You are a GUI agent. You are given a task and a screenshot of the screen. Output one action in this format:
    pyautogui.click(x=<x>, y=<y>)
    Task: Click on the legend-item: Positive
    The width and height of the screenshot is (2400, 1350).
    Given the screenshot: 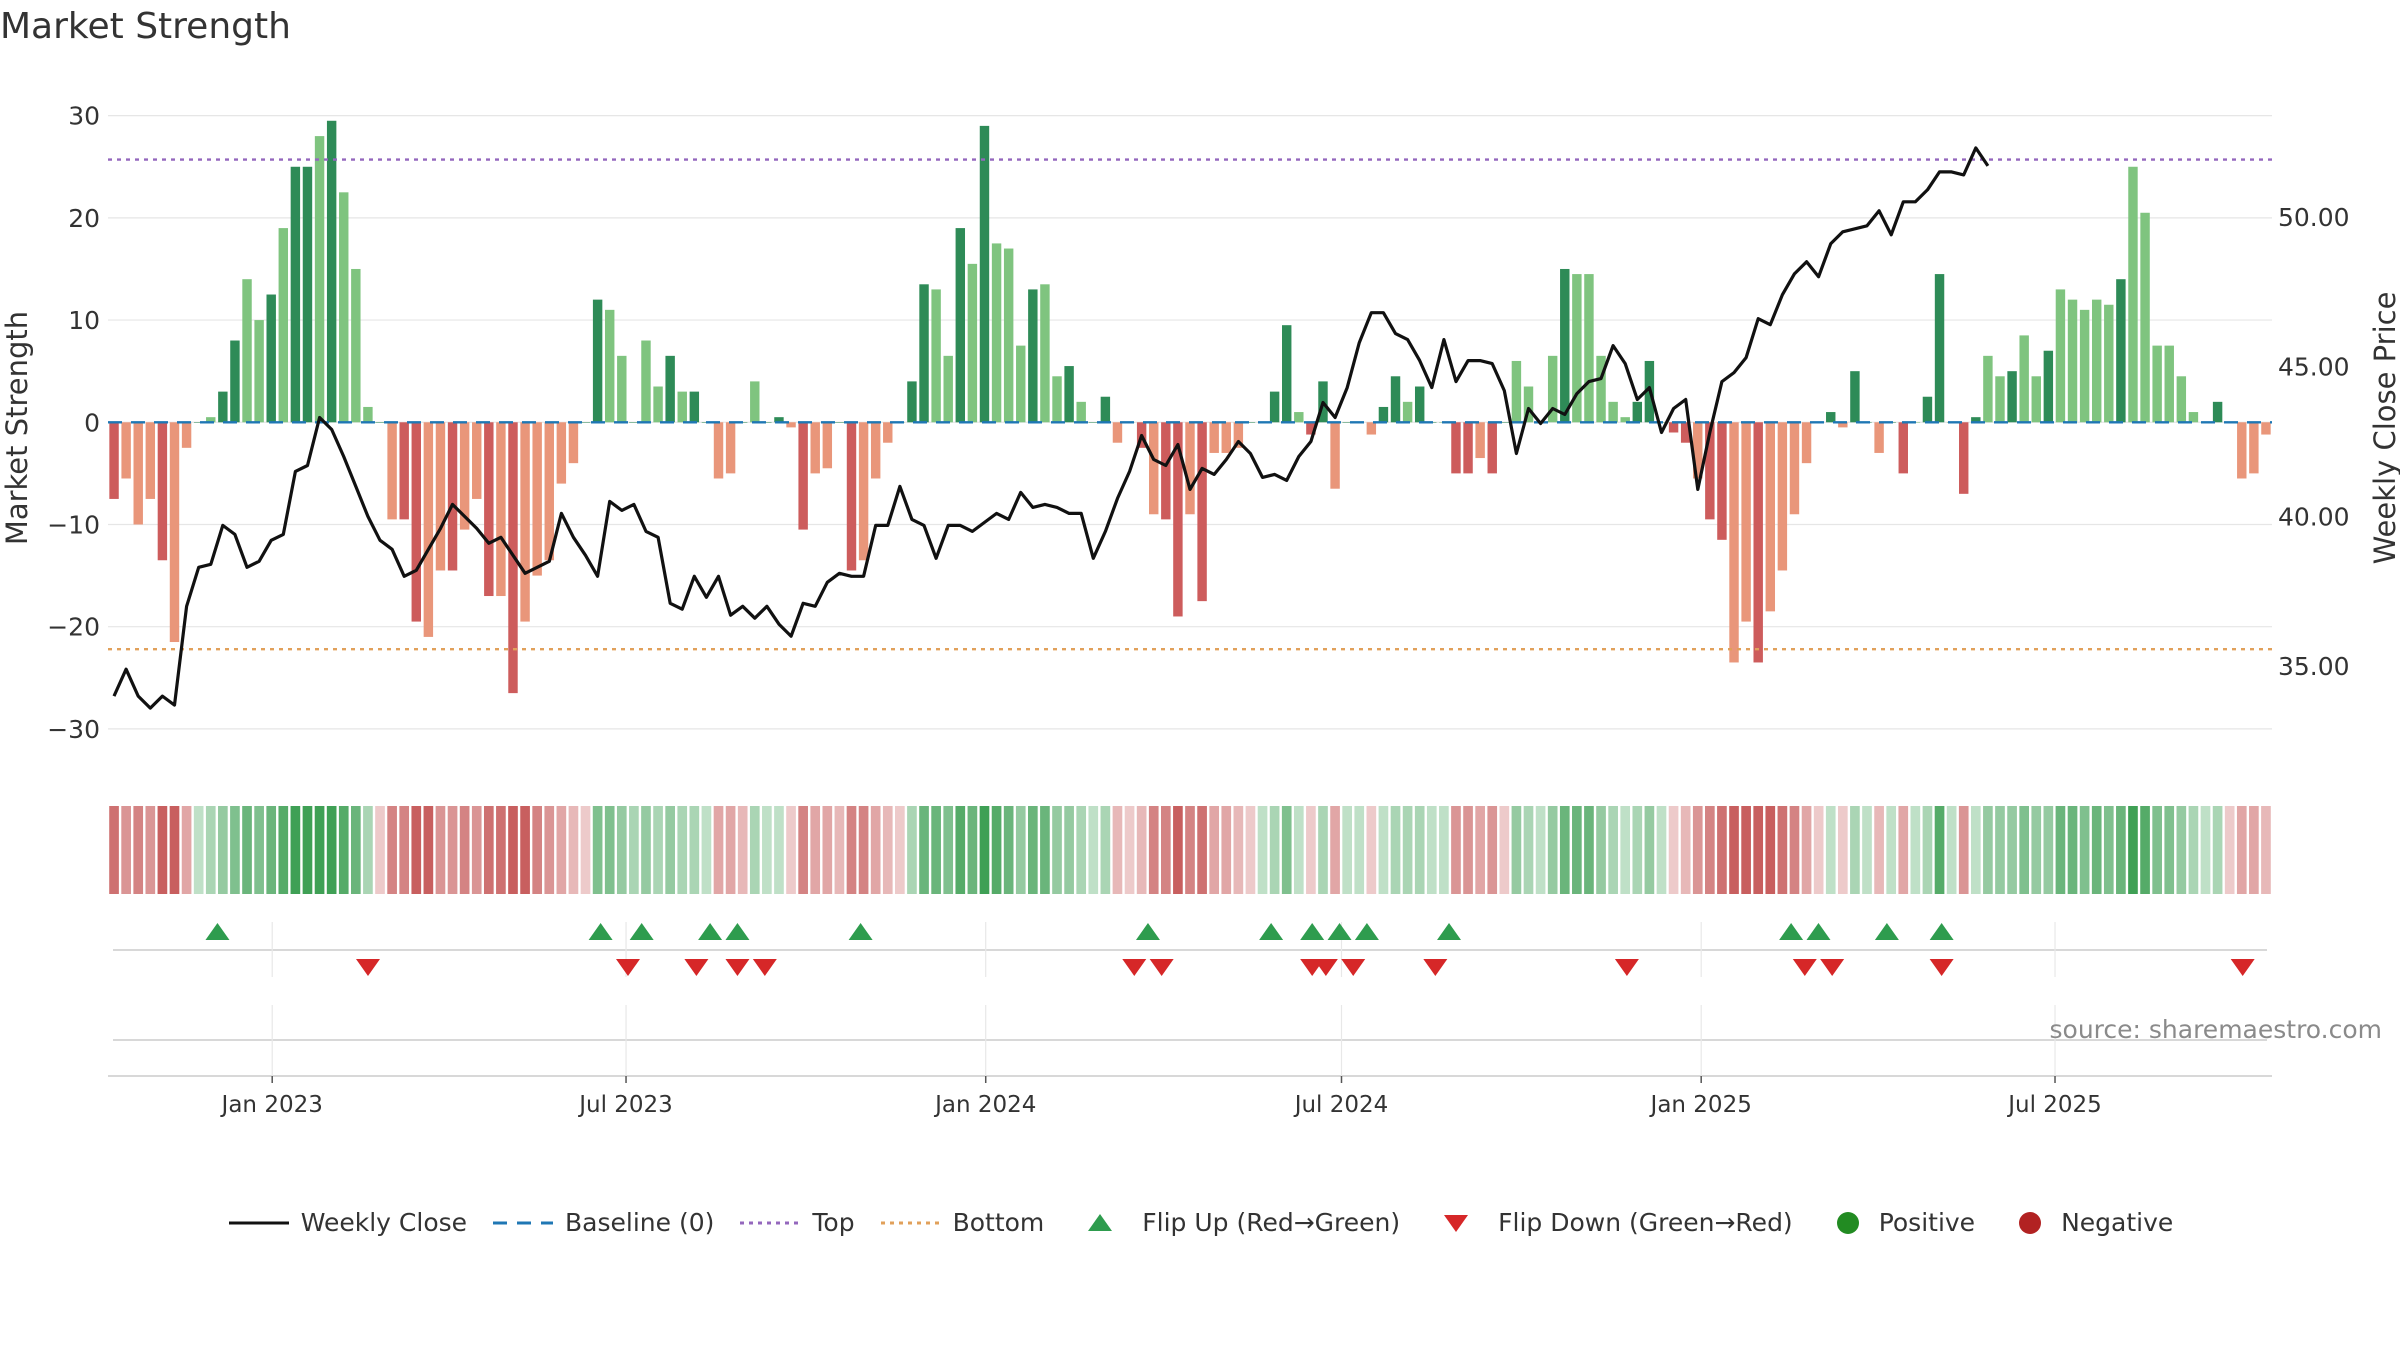 What is the action you would take?
    pyautogui.click(x=1896, y=1222)
    